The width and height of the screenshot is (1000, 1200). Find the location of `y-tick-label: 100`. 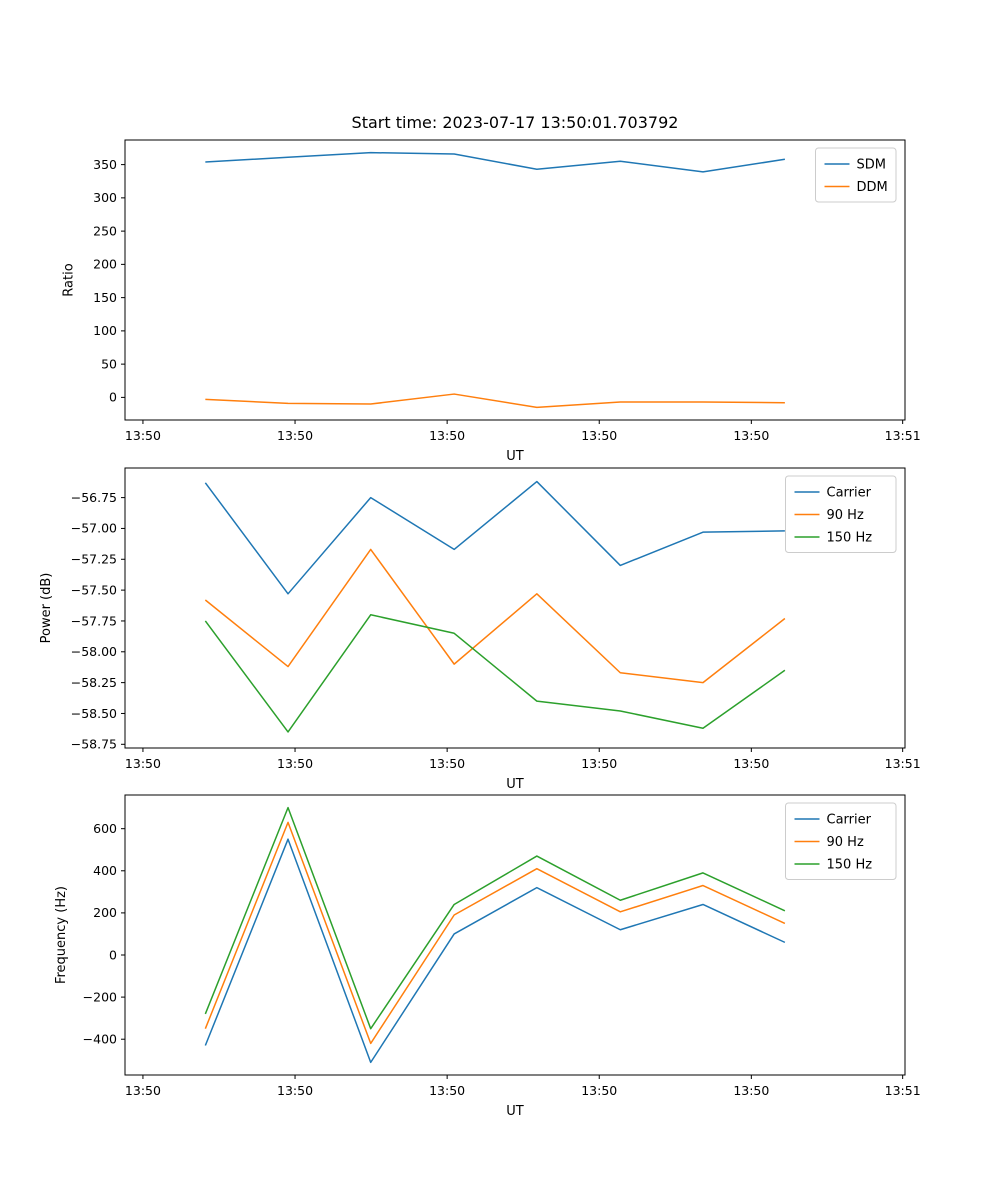

y-tick-label: 100 is located at coordinates (105, 330).